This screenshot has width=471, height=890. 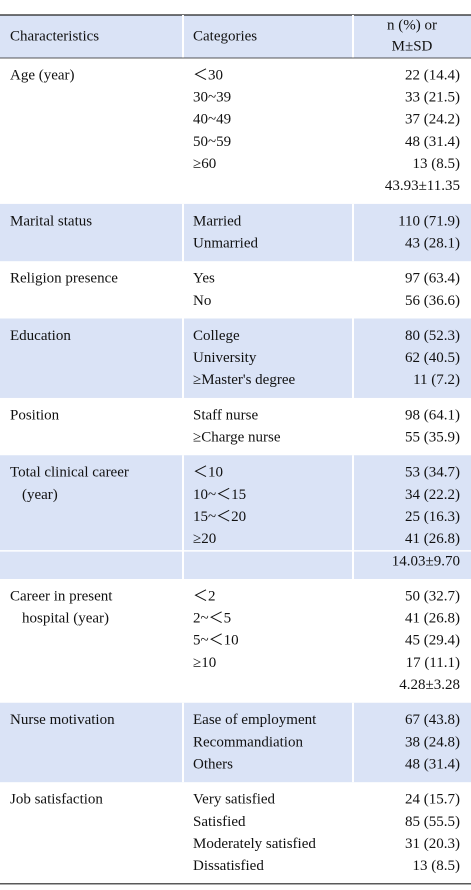 What do you see at coordinates (217, 221) in the screenshot?
I see `category: Married` at bounding box center [217, 221].